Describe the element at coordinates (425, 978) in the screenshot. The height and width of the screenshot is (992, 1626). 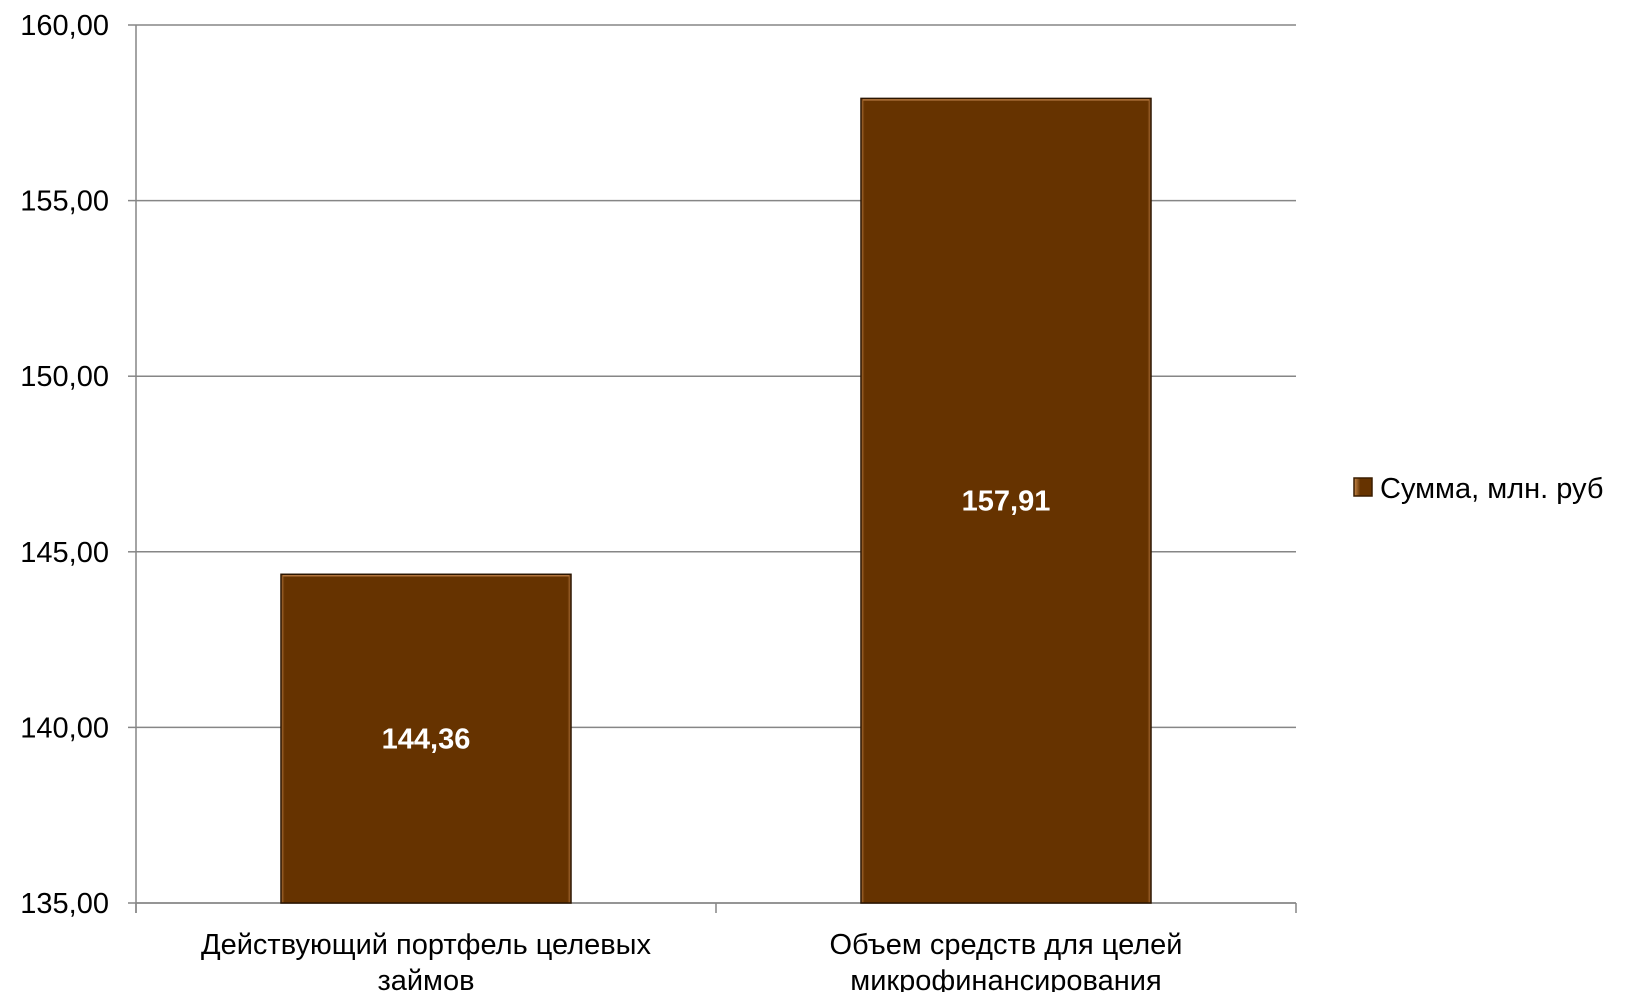
I see `x-category-label: займов` at that location.